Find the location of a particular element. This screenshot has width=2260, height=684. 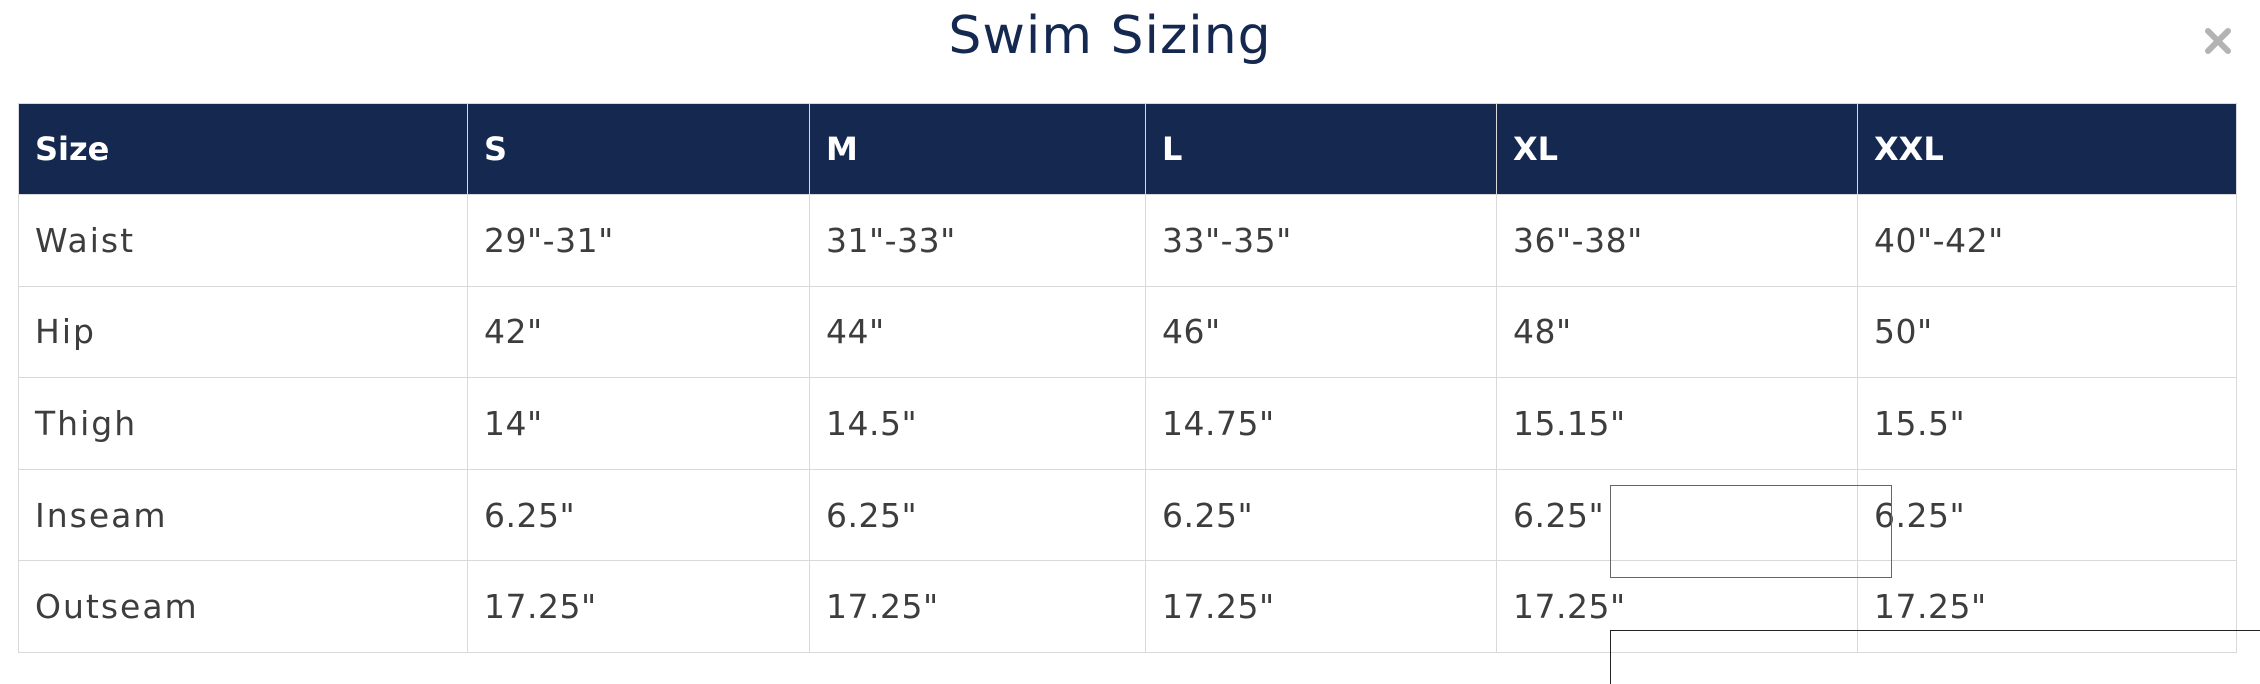

table-cell: 33"-35" is located at coordinates (1321, 240).